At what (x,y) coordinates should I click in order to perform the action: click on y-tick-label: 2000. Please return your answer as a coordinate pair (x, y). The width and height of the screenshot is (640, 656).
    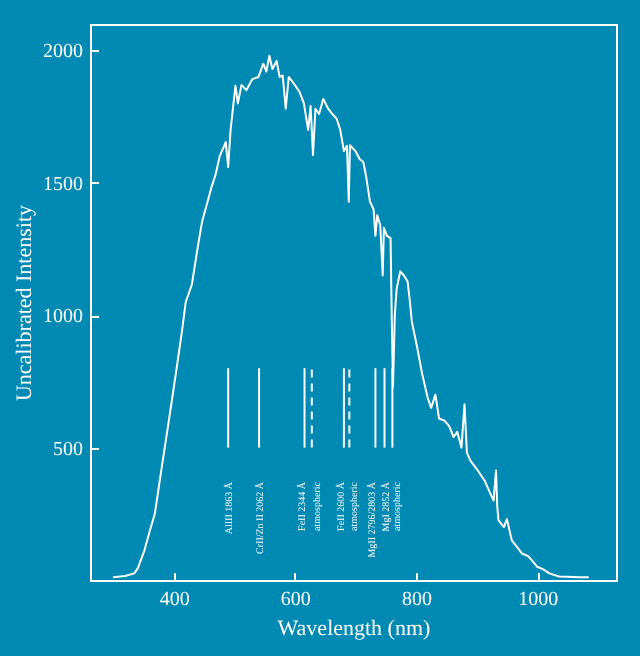
    Looking at the image, I should click on (63, 52).